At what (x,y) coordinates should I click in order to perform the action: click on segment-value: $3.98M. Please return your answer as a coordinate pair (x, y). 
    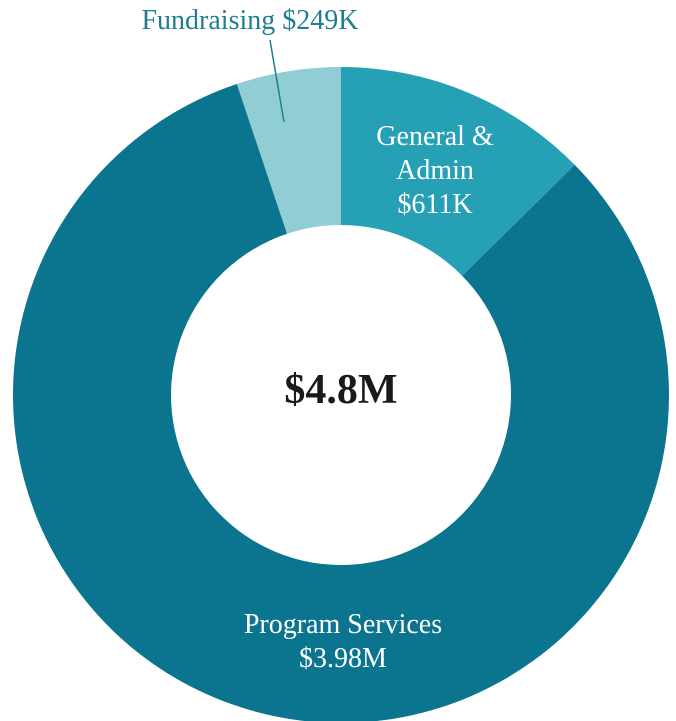
    Looking at the image, I should click on (343, 658).